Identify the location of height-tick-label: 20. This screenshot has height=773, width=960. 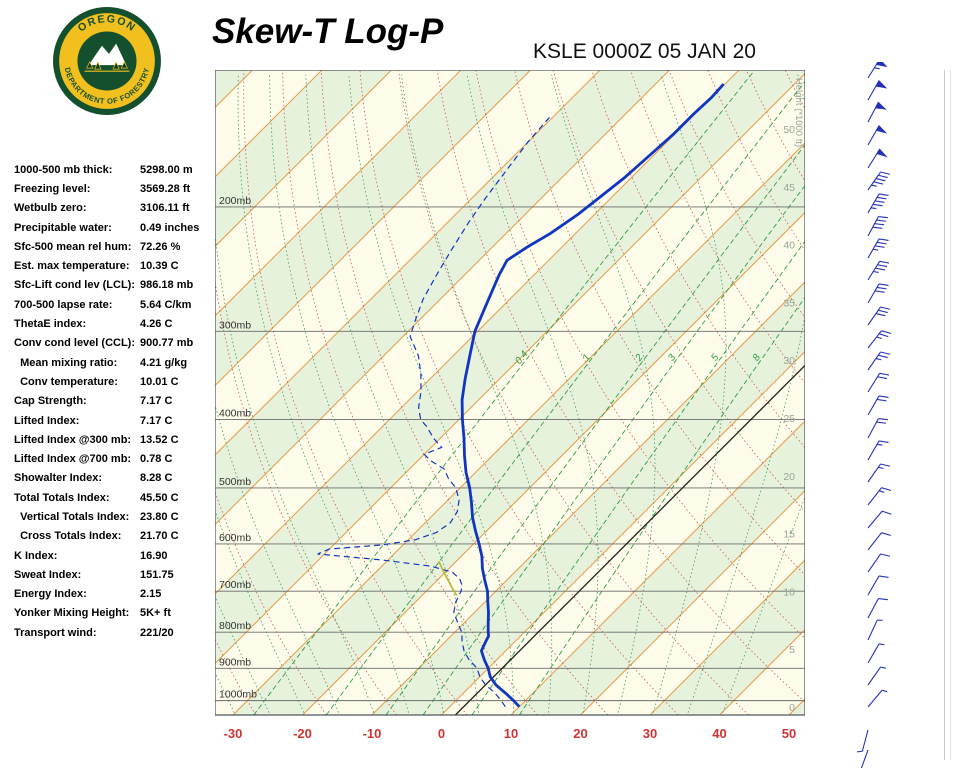
(789, 477).